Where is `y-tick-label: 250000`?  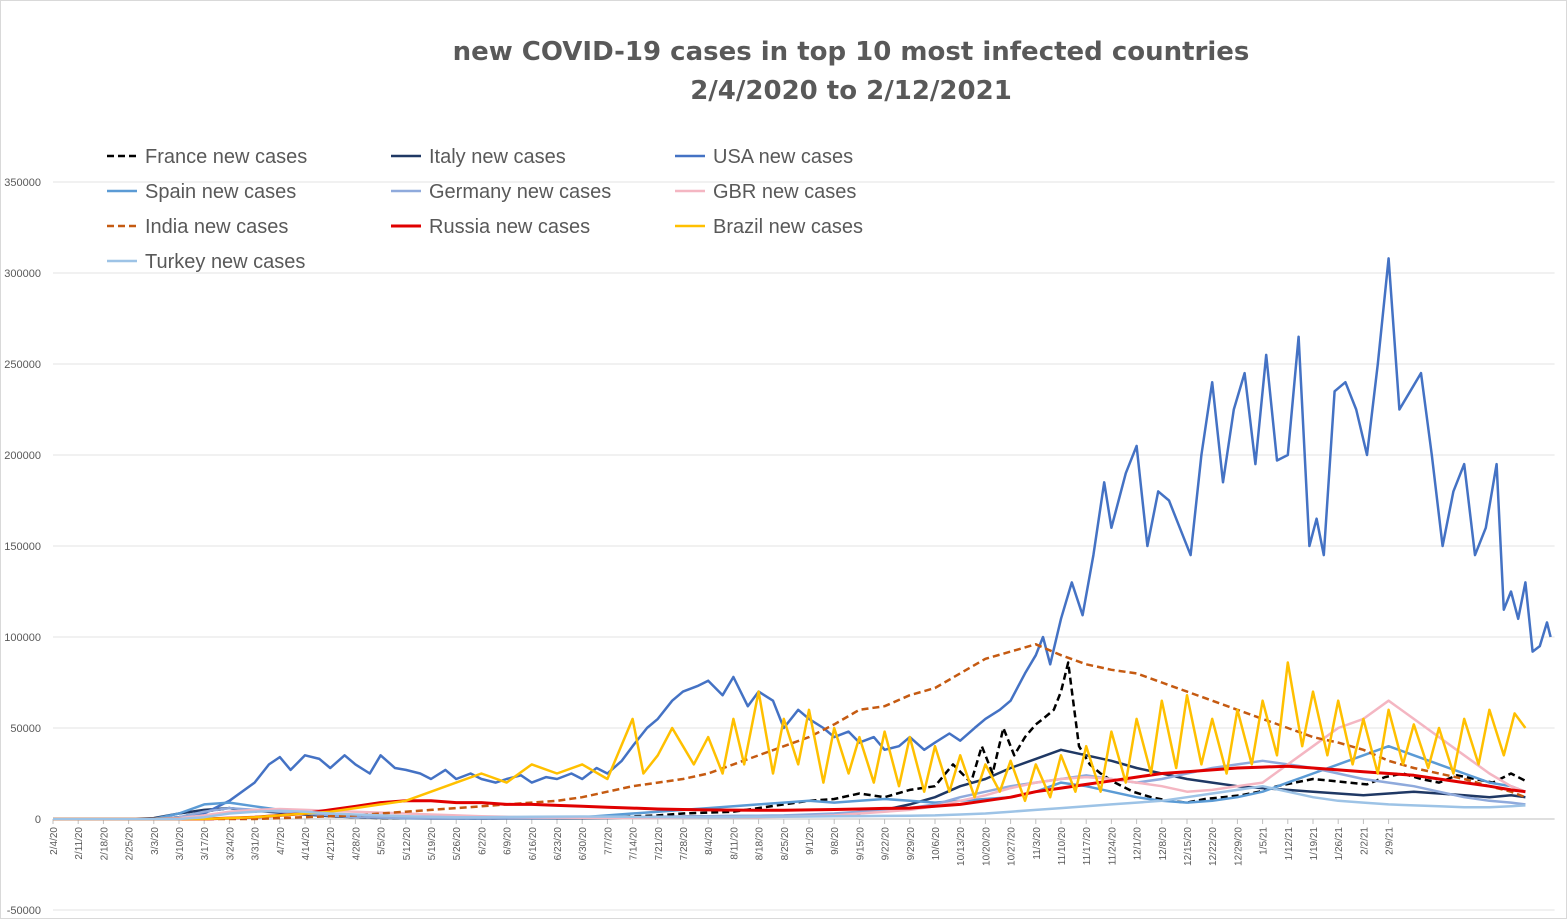
y-tick-label: 250000 is located at coordinates (22, 365).